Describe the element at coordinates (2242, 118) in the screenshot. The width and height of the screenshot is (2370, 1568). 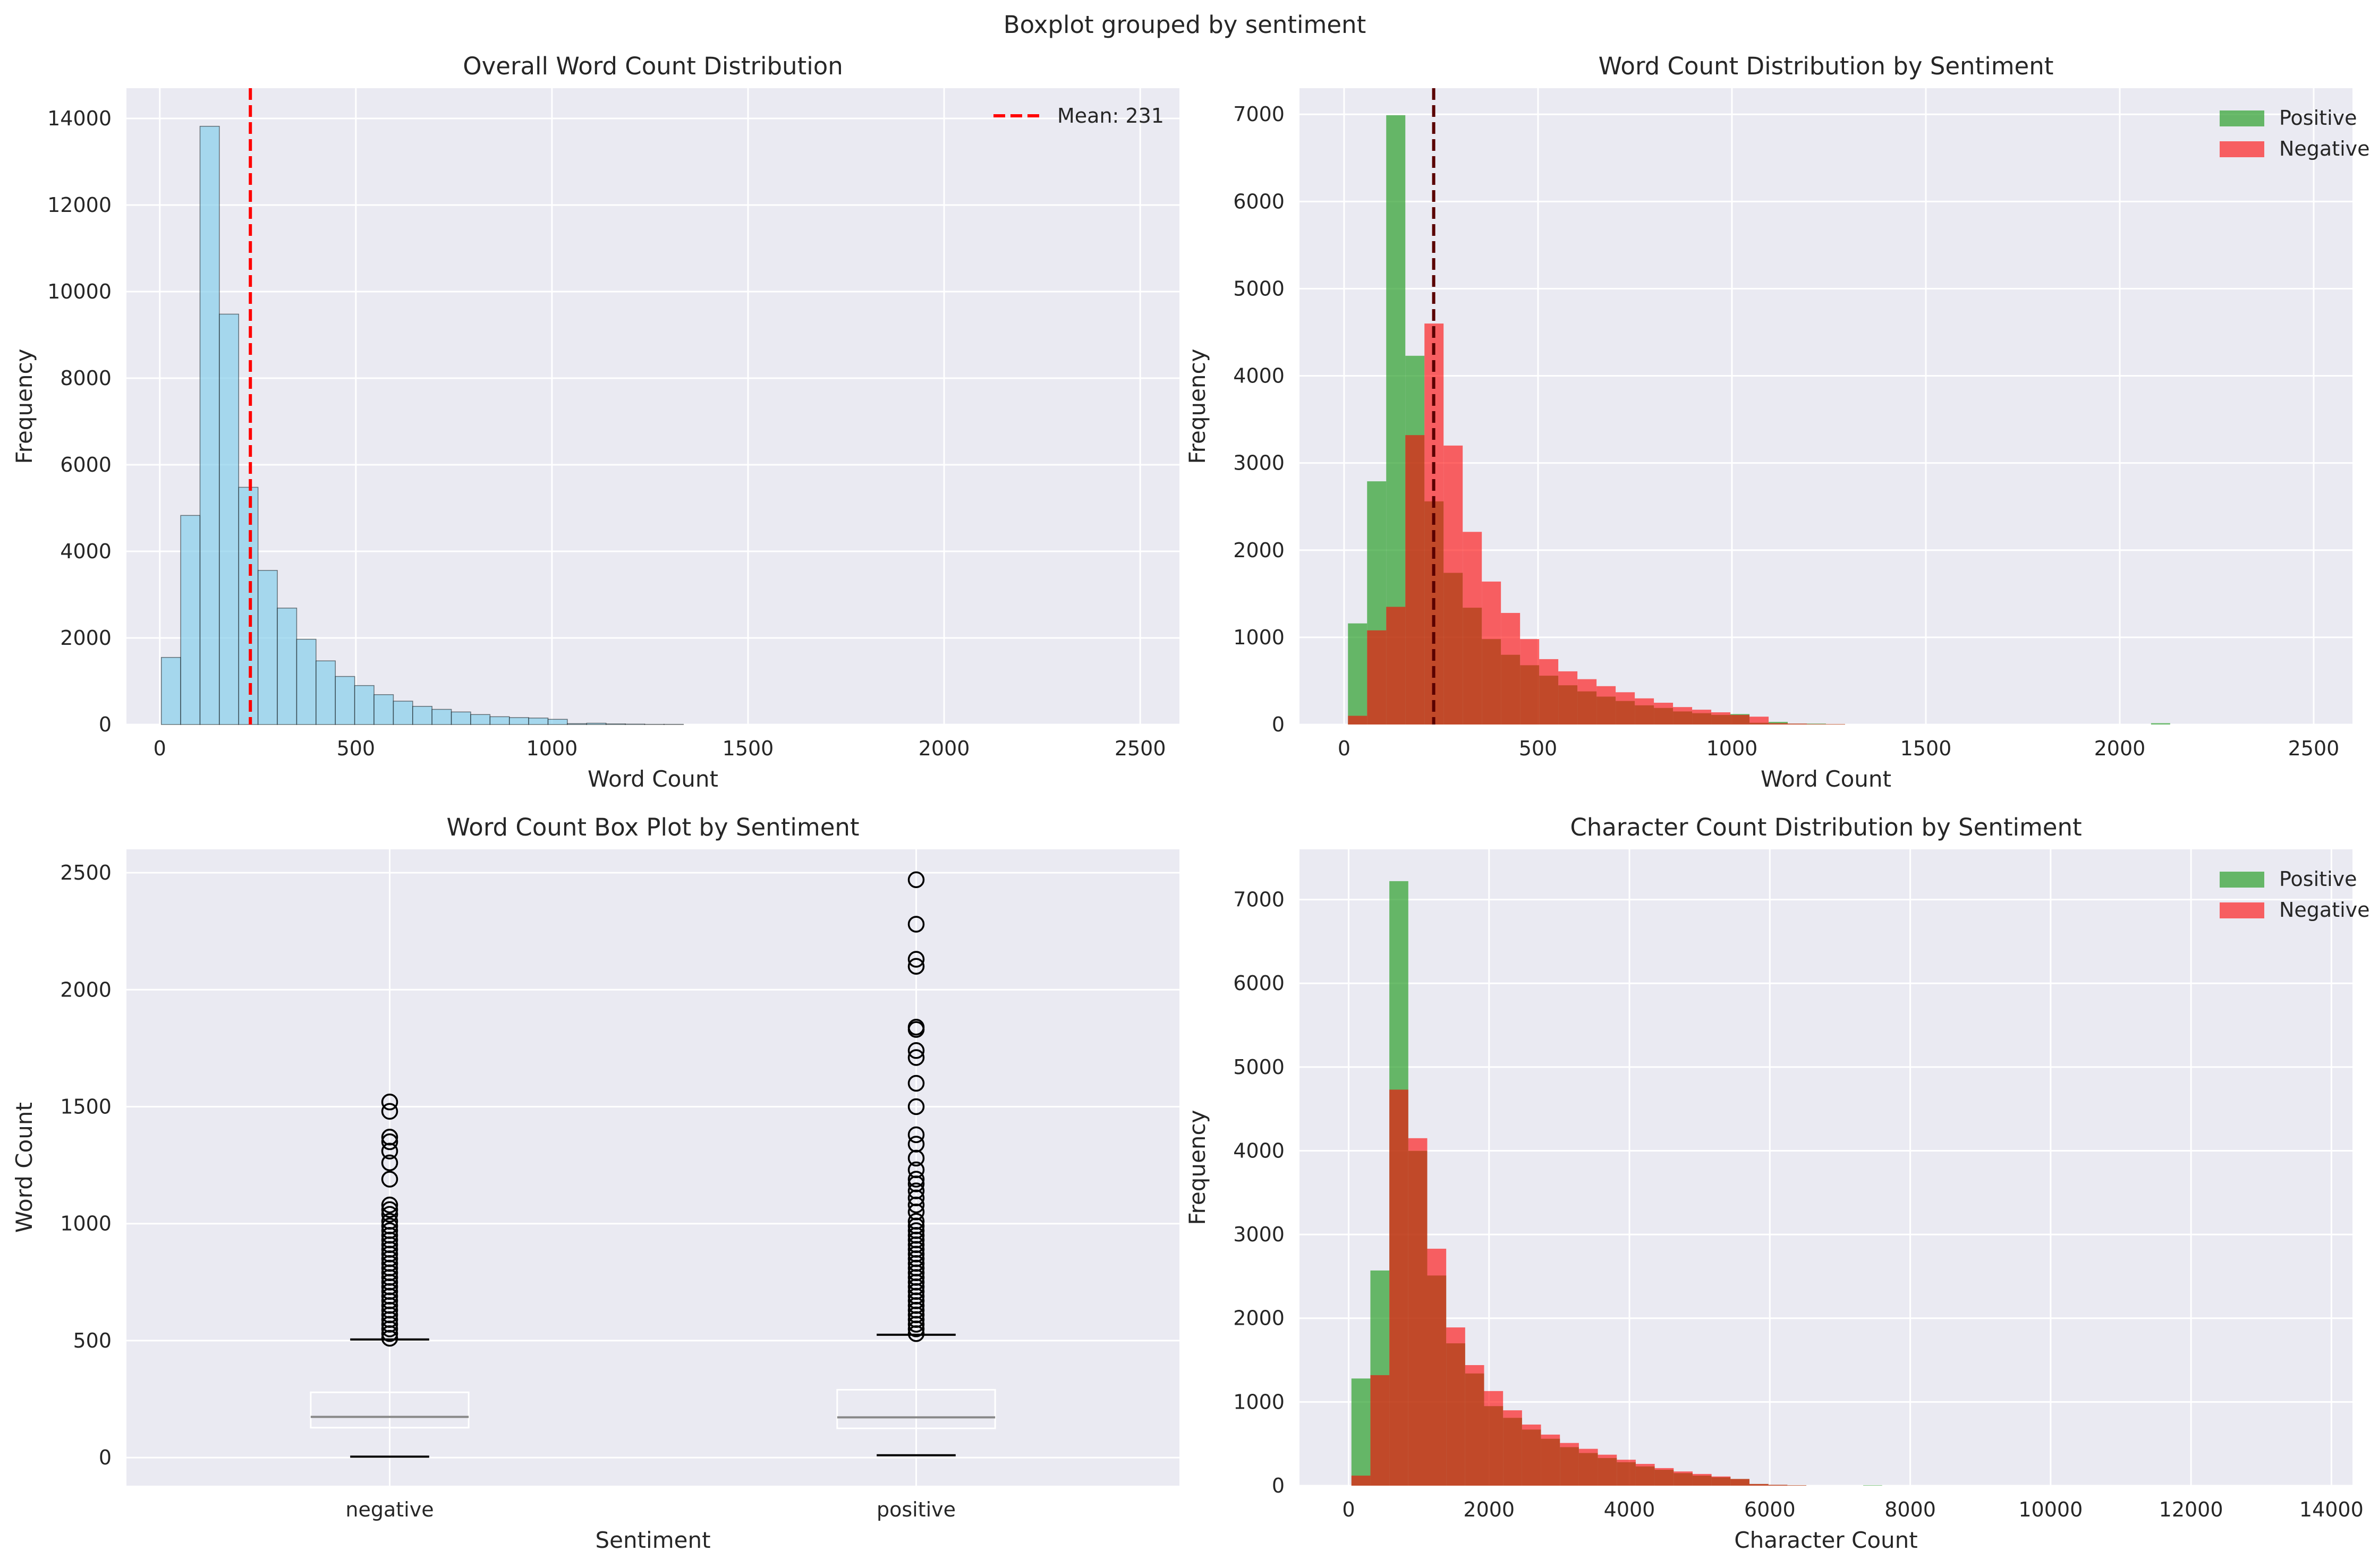
I see `by_sentiment-legend-swatch-positive` at that location.